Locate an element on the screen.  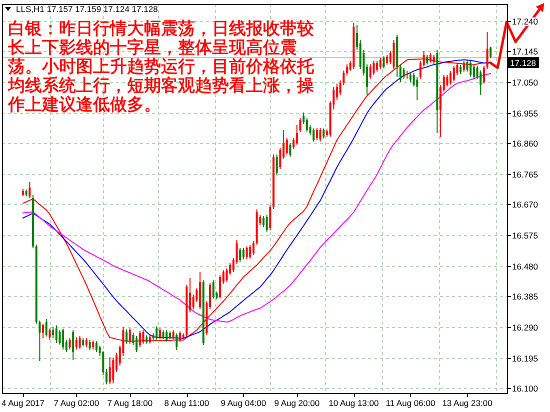
y-tick-label: 16.575 is located at coordinates (525, 235).